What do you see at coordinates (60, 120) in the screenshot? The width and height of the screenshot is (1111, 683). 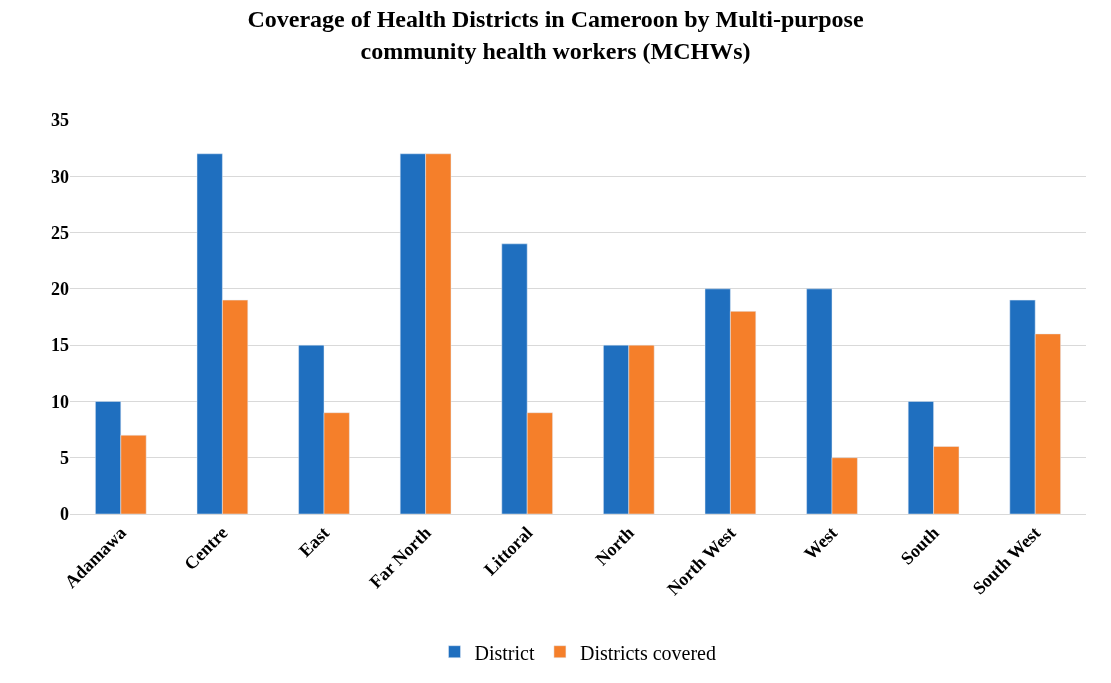 I see `y-tick-label: 35` at bounding box center [60, 120].